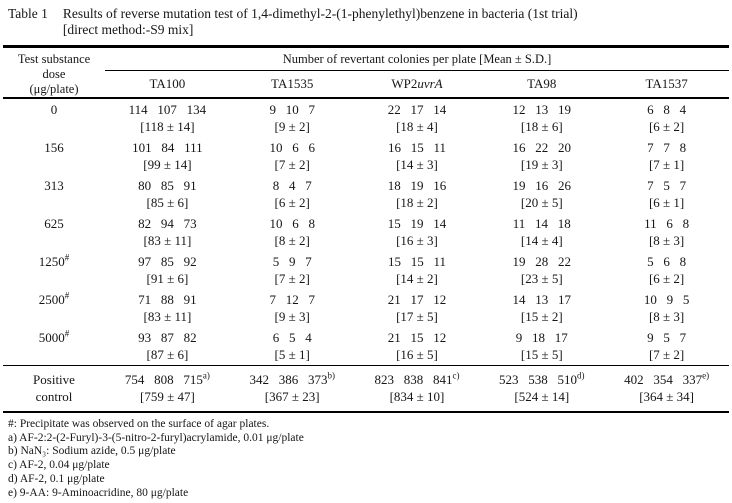 This screenshot has width=732, height=503. I want to click on footnote-marker: b), so click(331, 375).